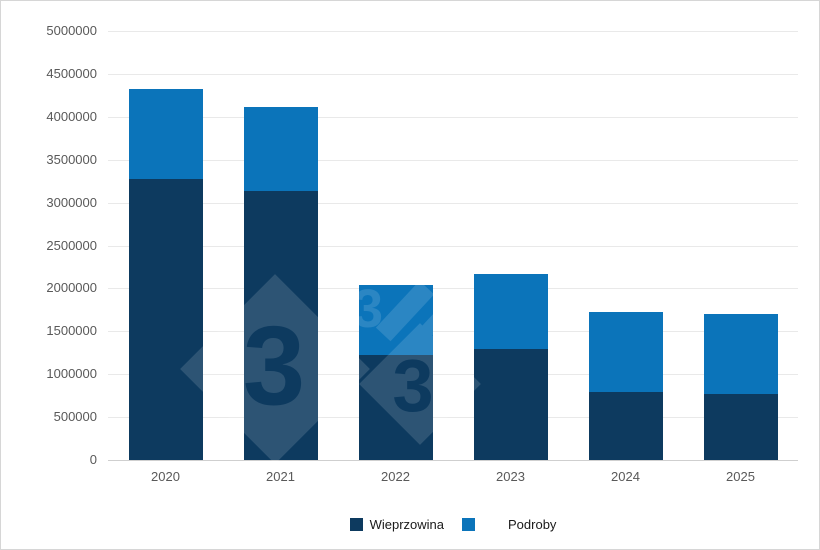 The image size is (820, 550). What do you see at coordinates (740, 476) in the screenshot?
I see `x-axis-label: 2025` at bounding box center [740, 476].